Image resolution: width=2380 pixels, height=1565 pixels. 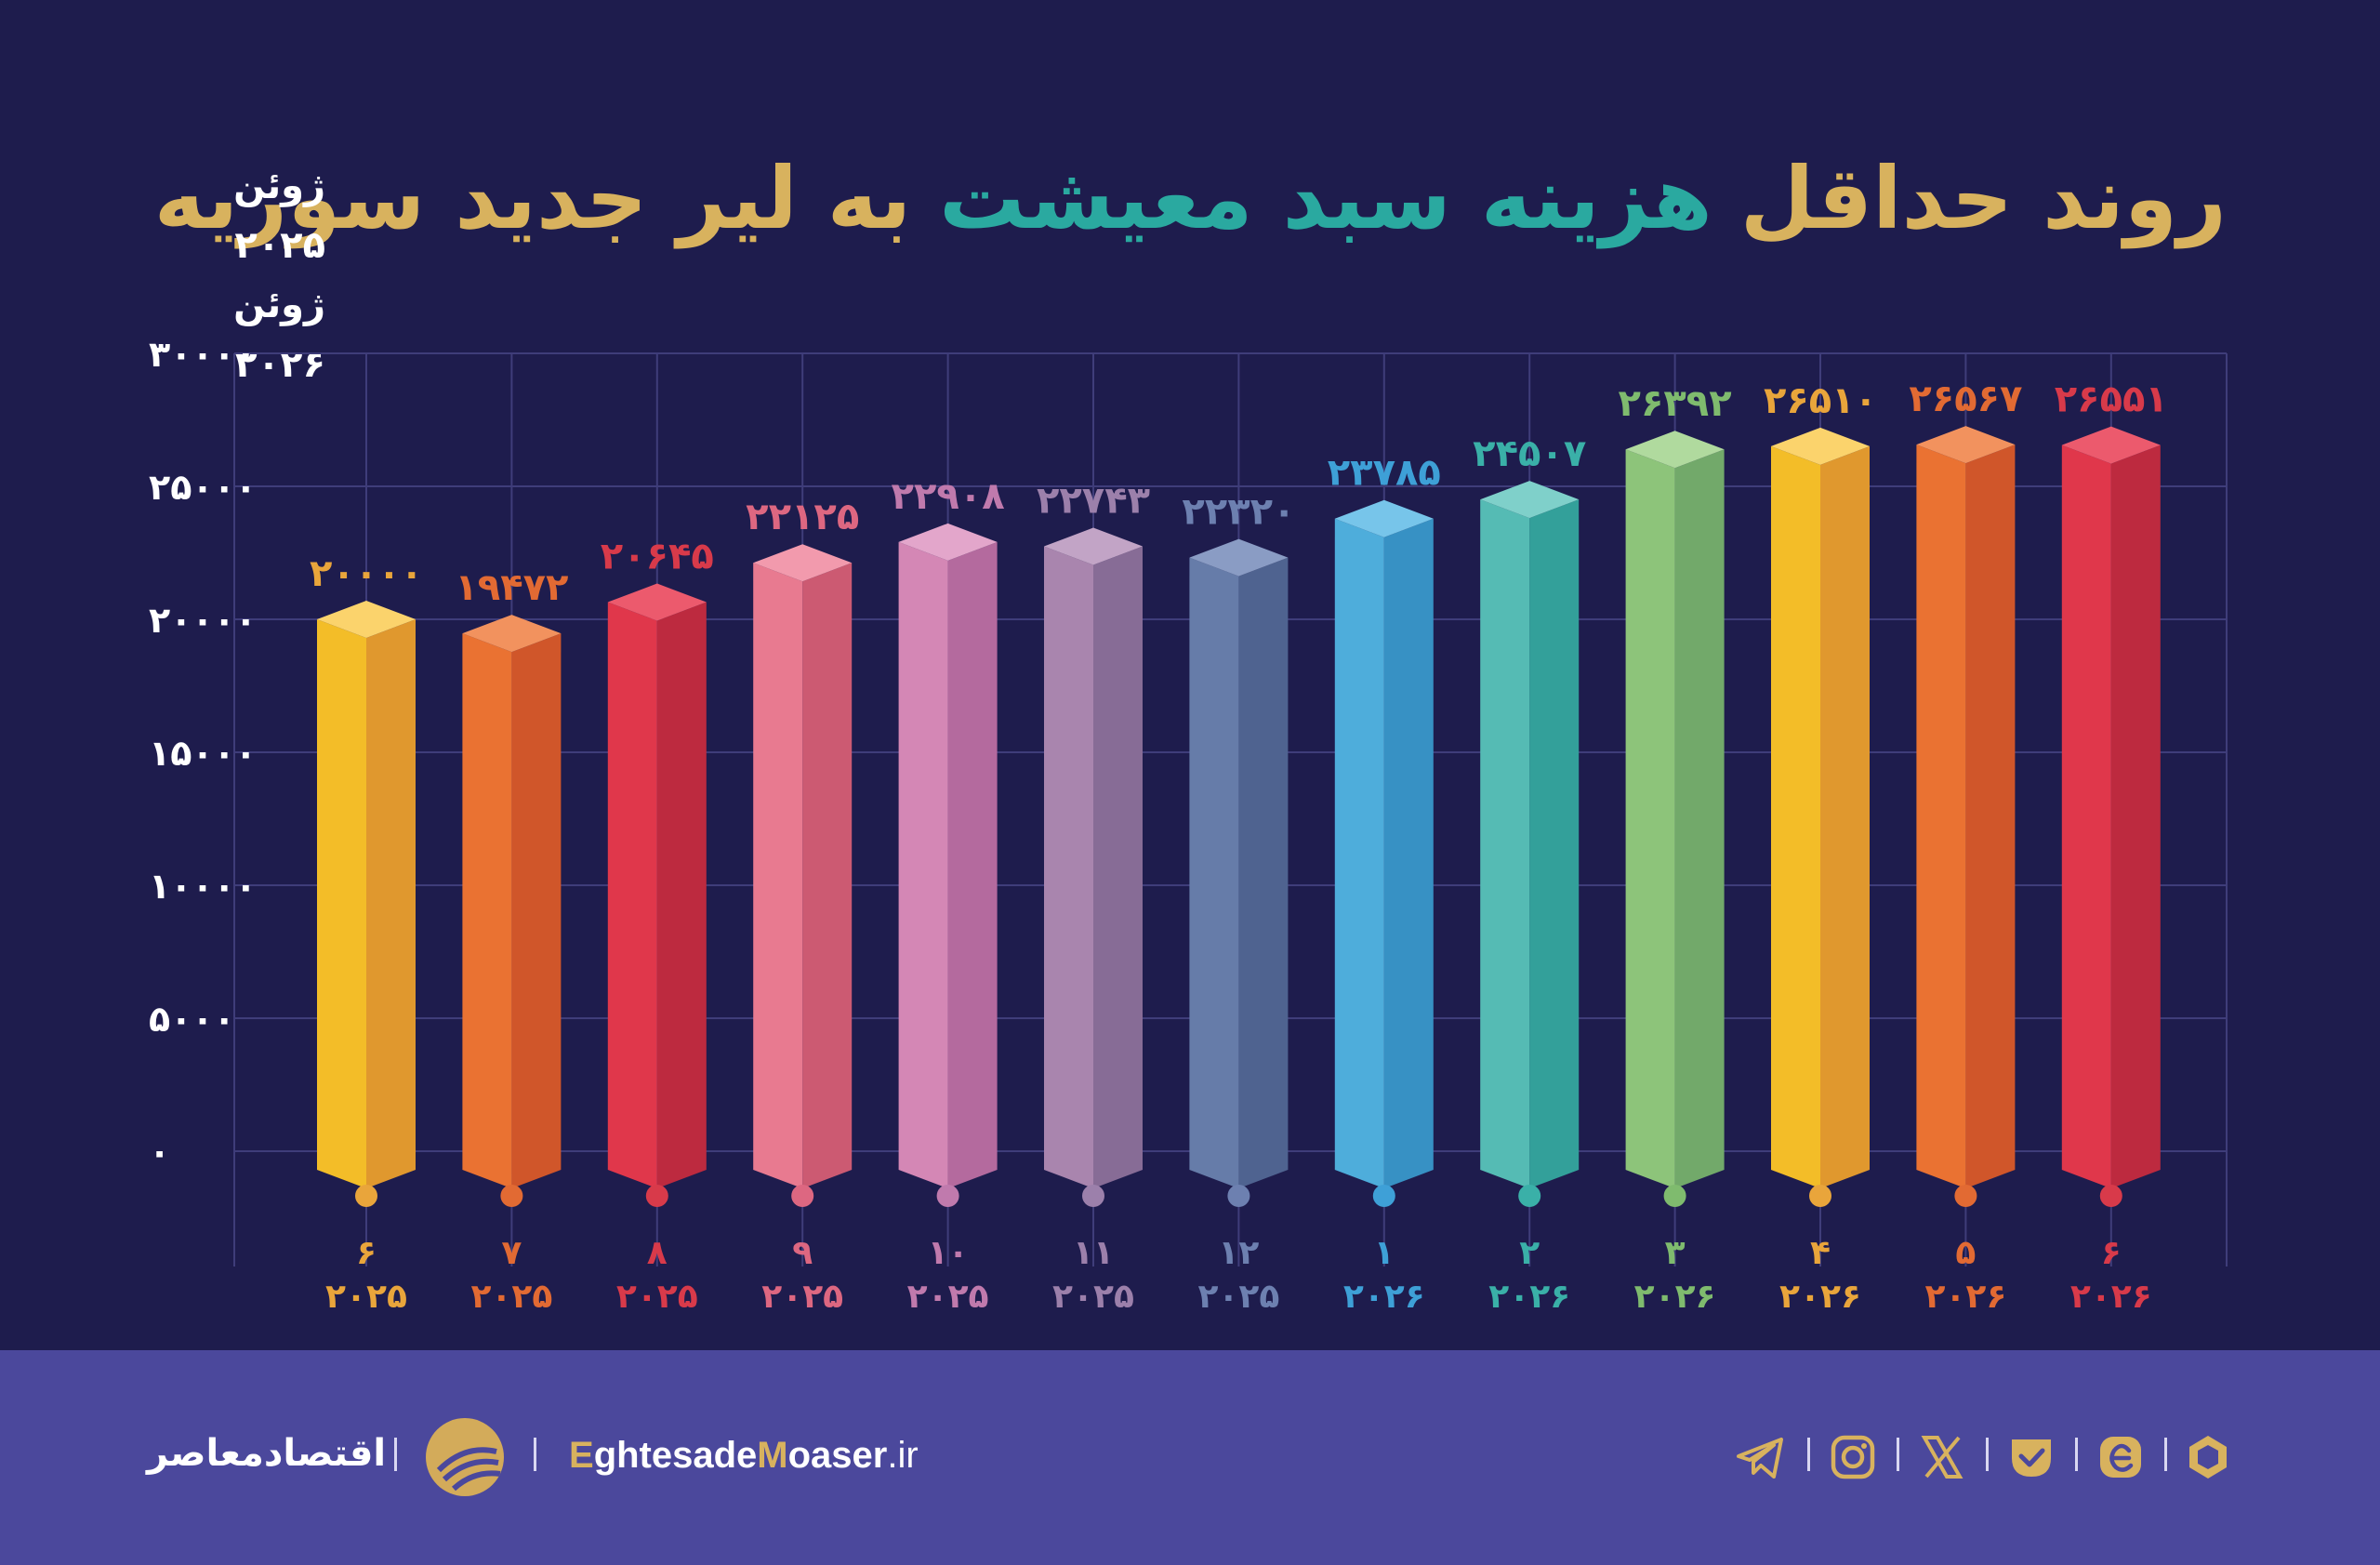 I want to click on x-tick-month: ۳, so click(x=1675, y=1253).